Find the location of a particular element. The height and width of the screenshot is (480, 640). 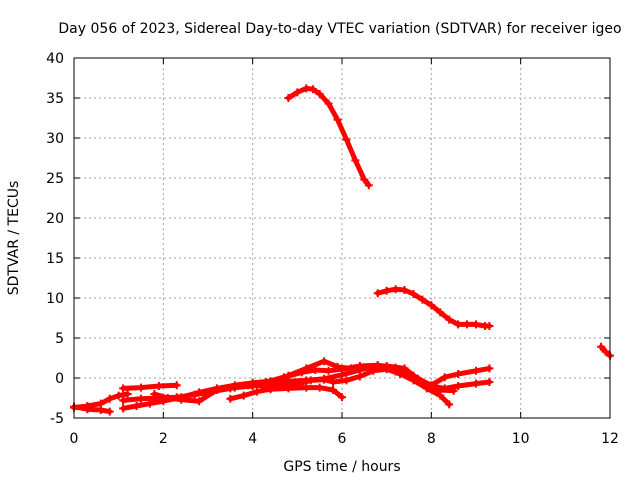

x-tick-label: 6 is located at coordinates (342, 439).